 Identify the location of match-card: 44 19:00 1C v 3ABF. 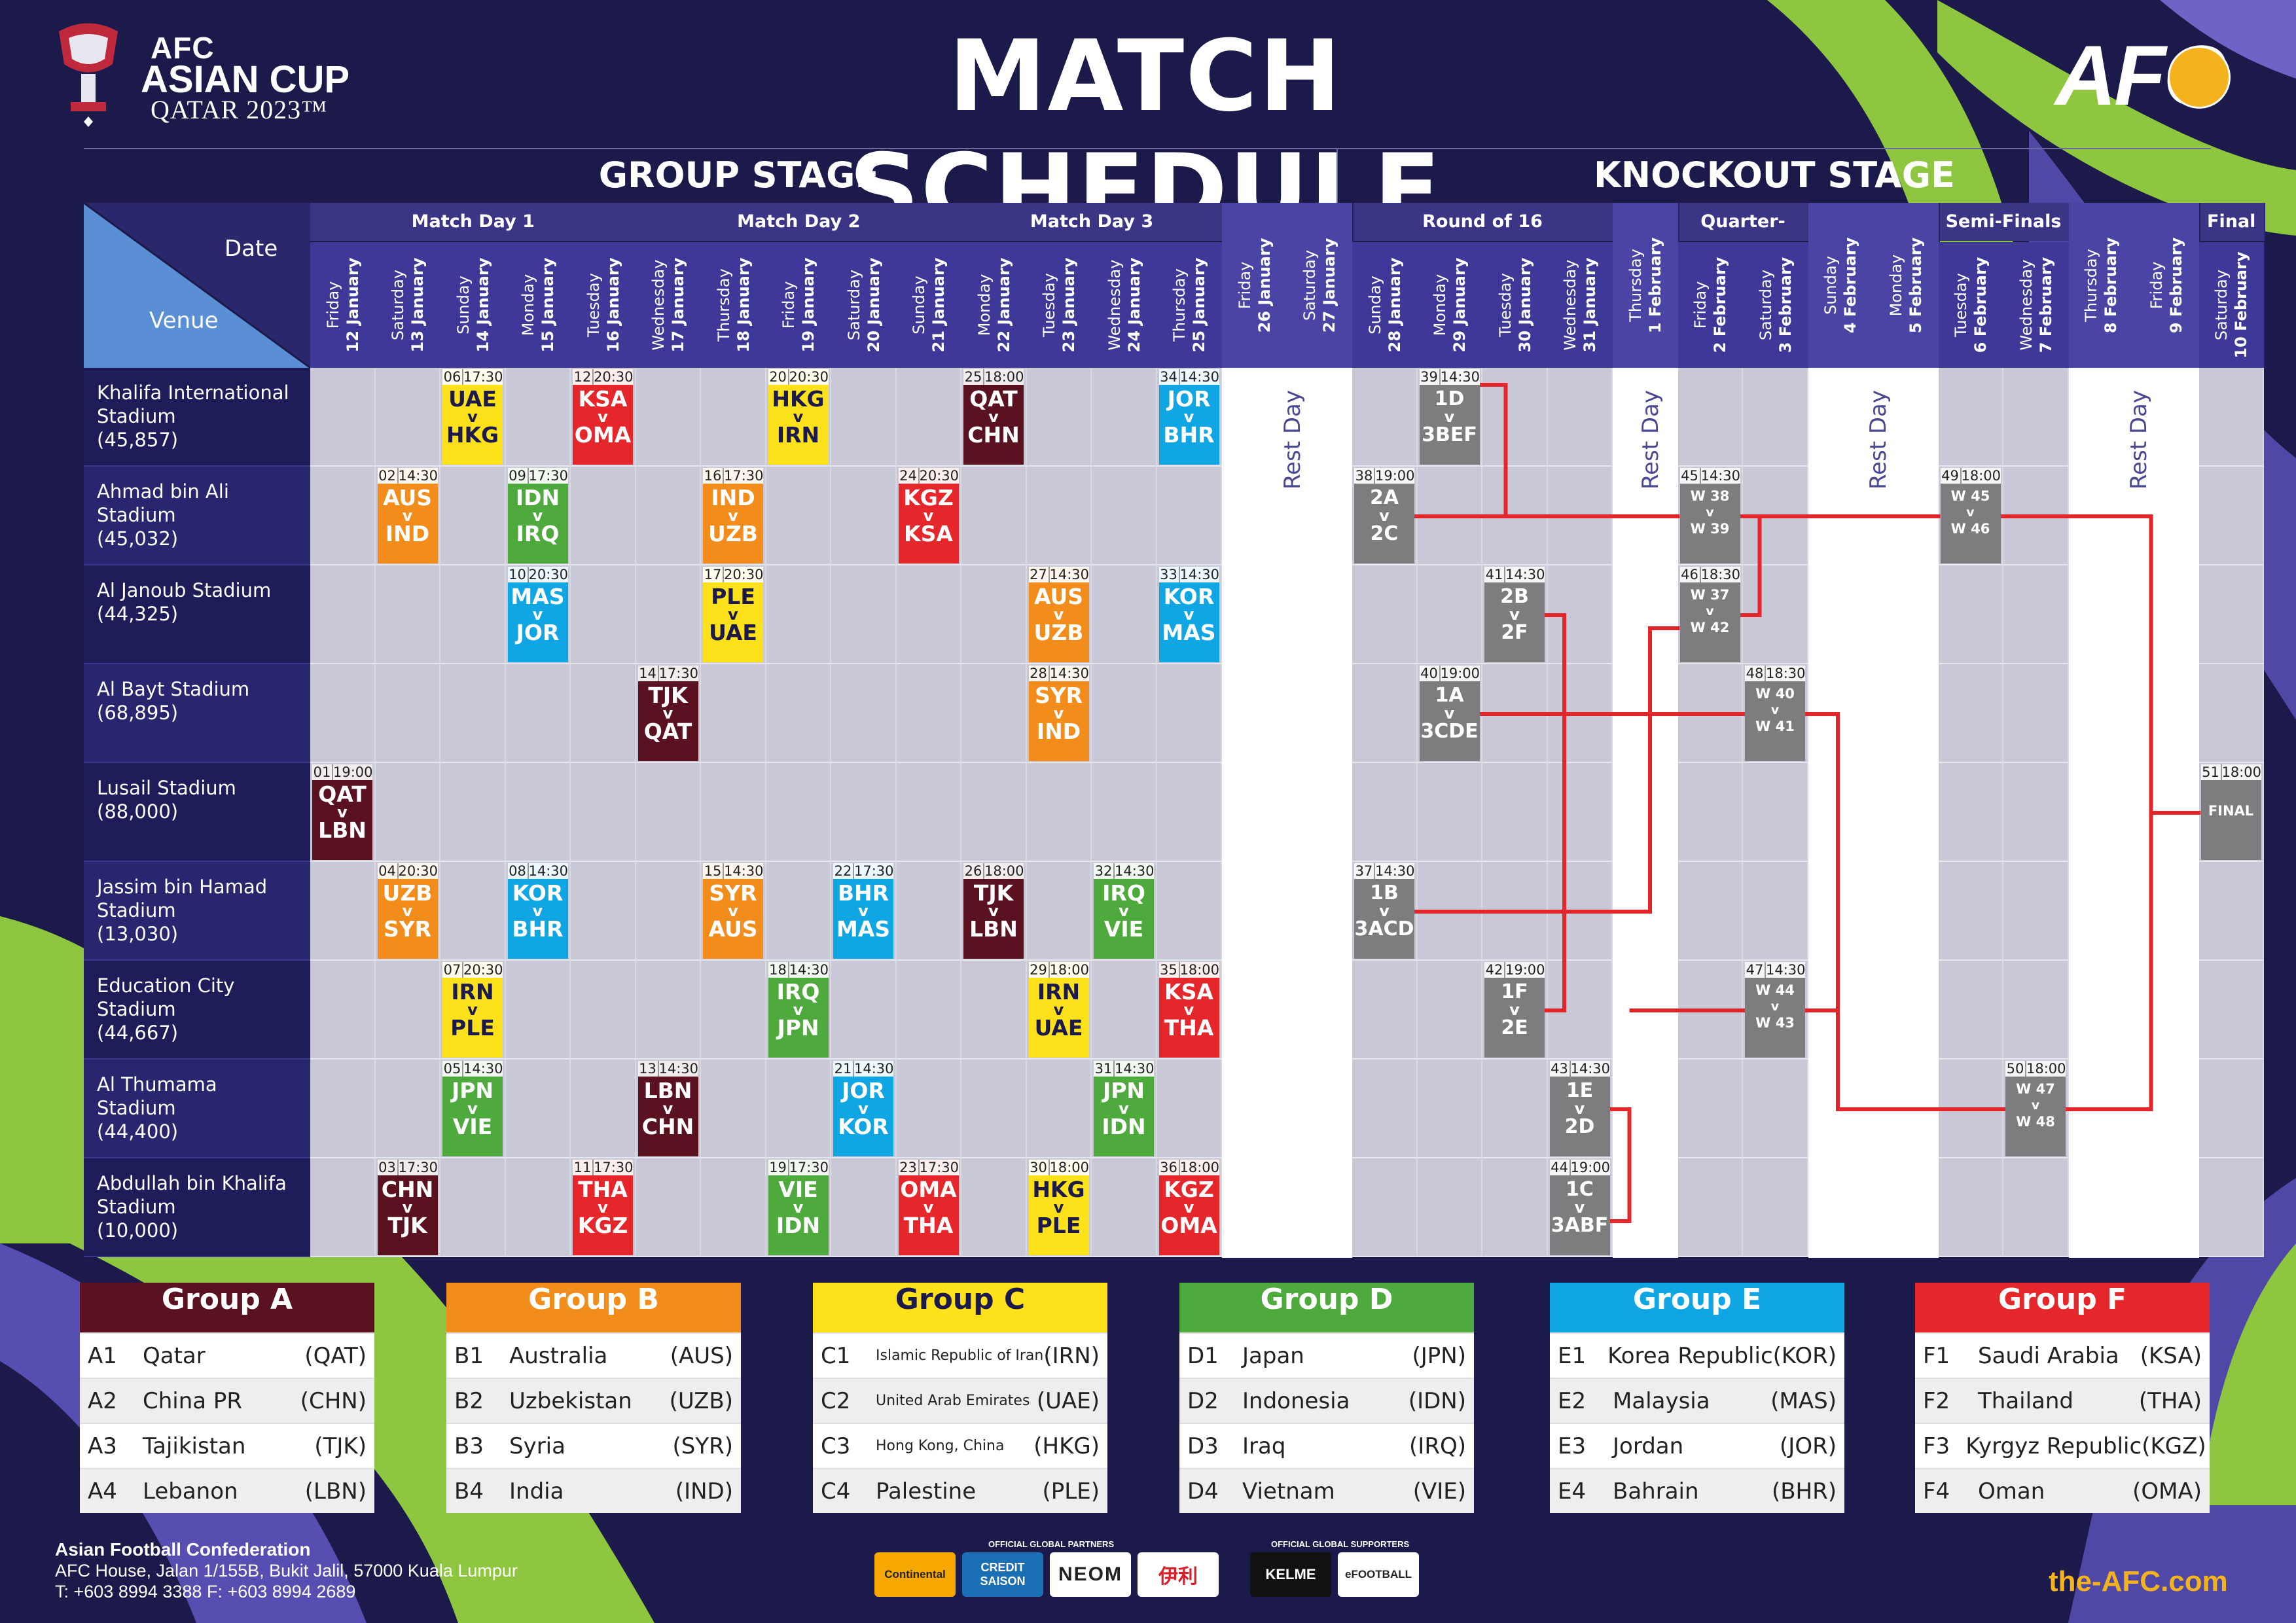
(1579, 1207).